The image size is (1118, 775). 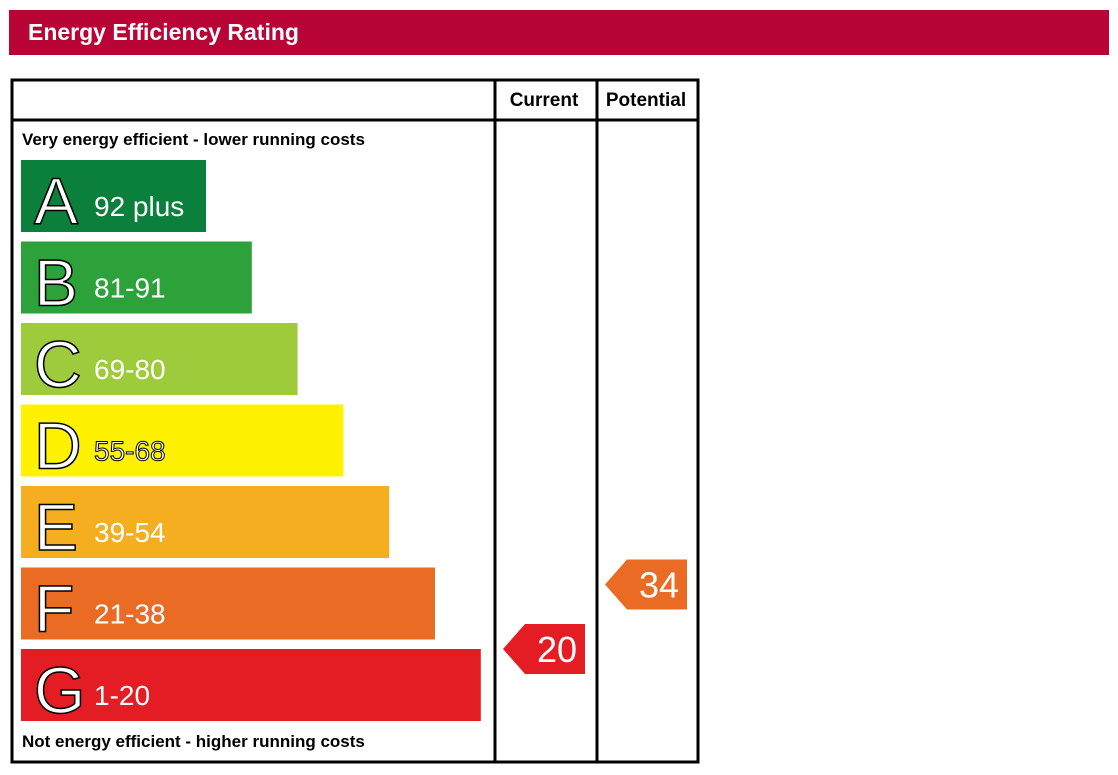 What do you see at coordinates (56, 283) in the screenshot?
I see `band-letter-b: B` at bounding box center [56, 283].